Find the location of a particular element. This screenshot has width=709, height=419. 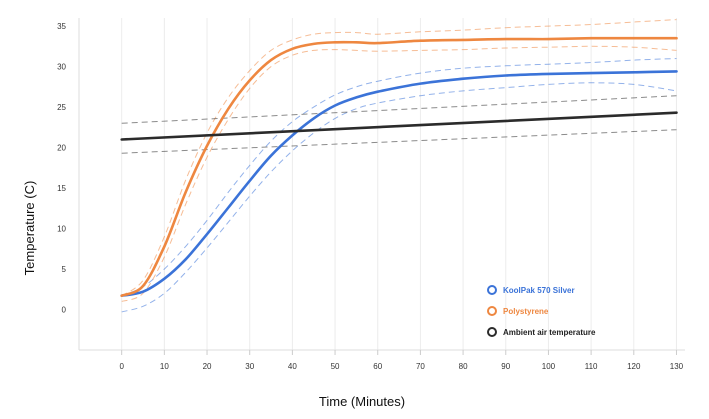

ambient-air-temperature-lower-band is located at coordinates (399, 141).